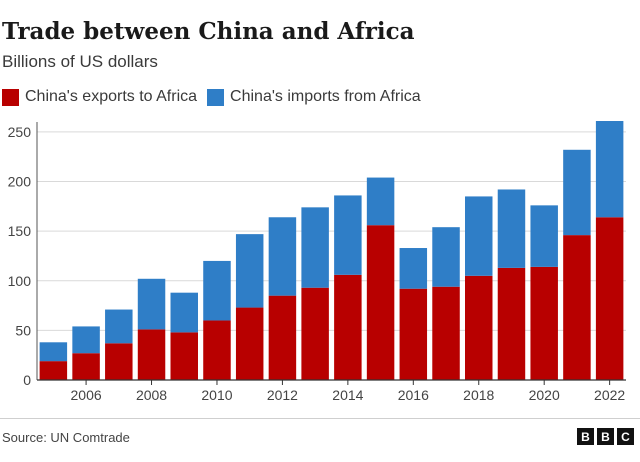 This screenshot has height=462, width=640. I want to click on y-tick-label: 100, so click(20, 281).